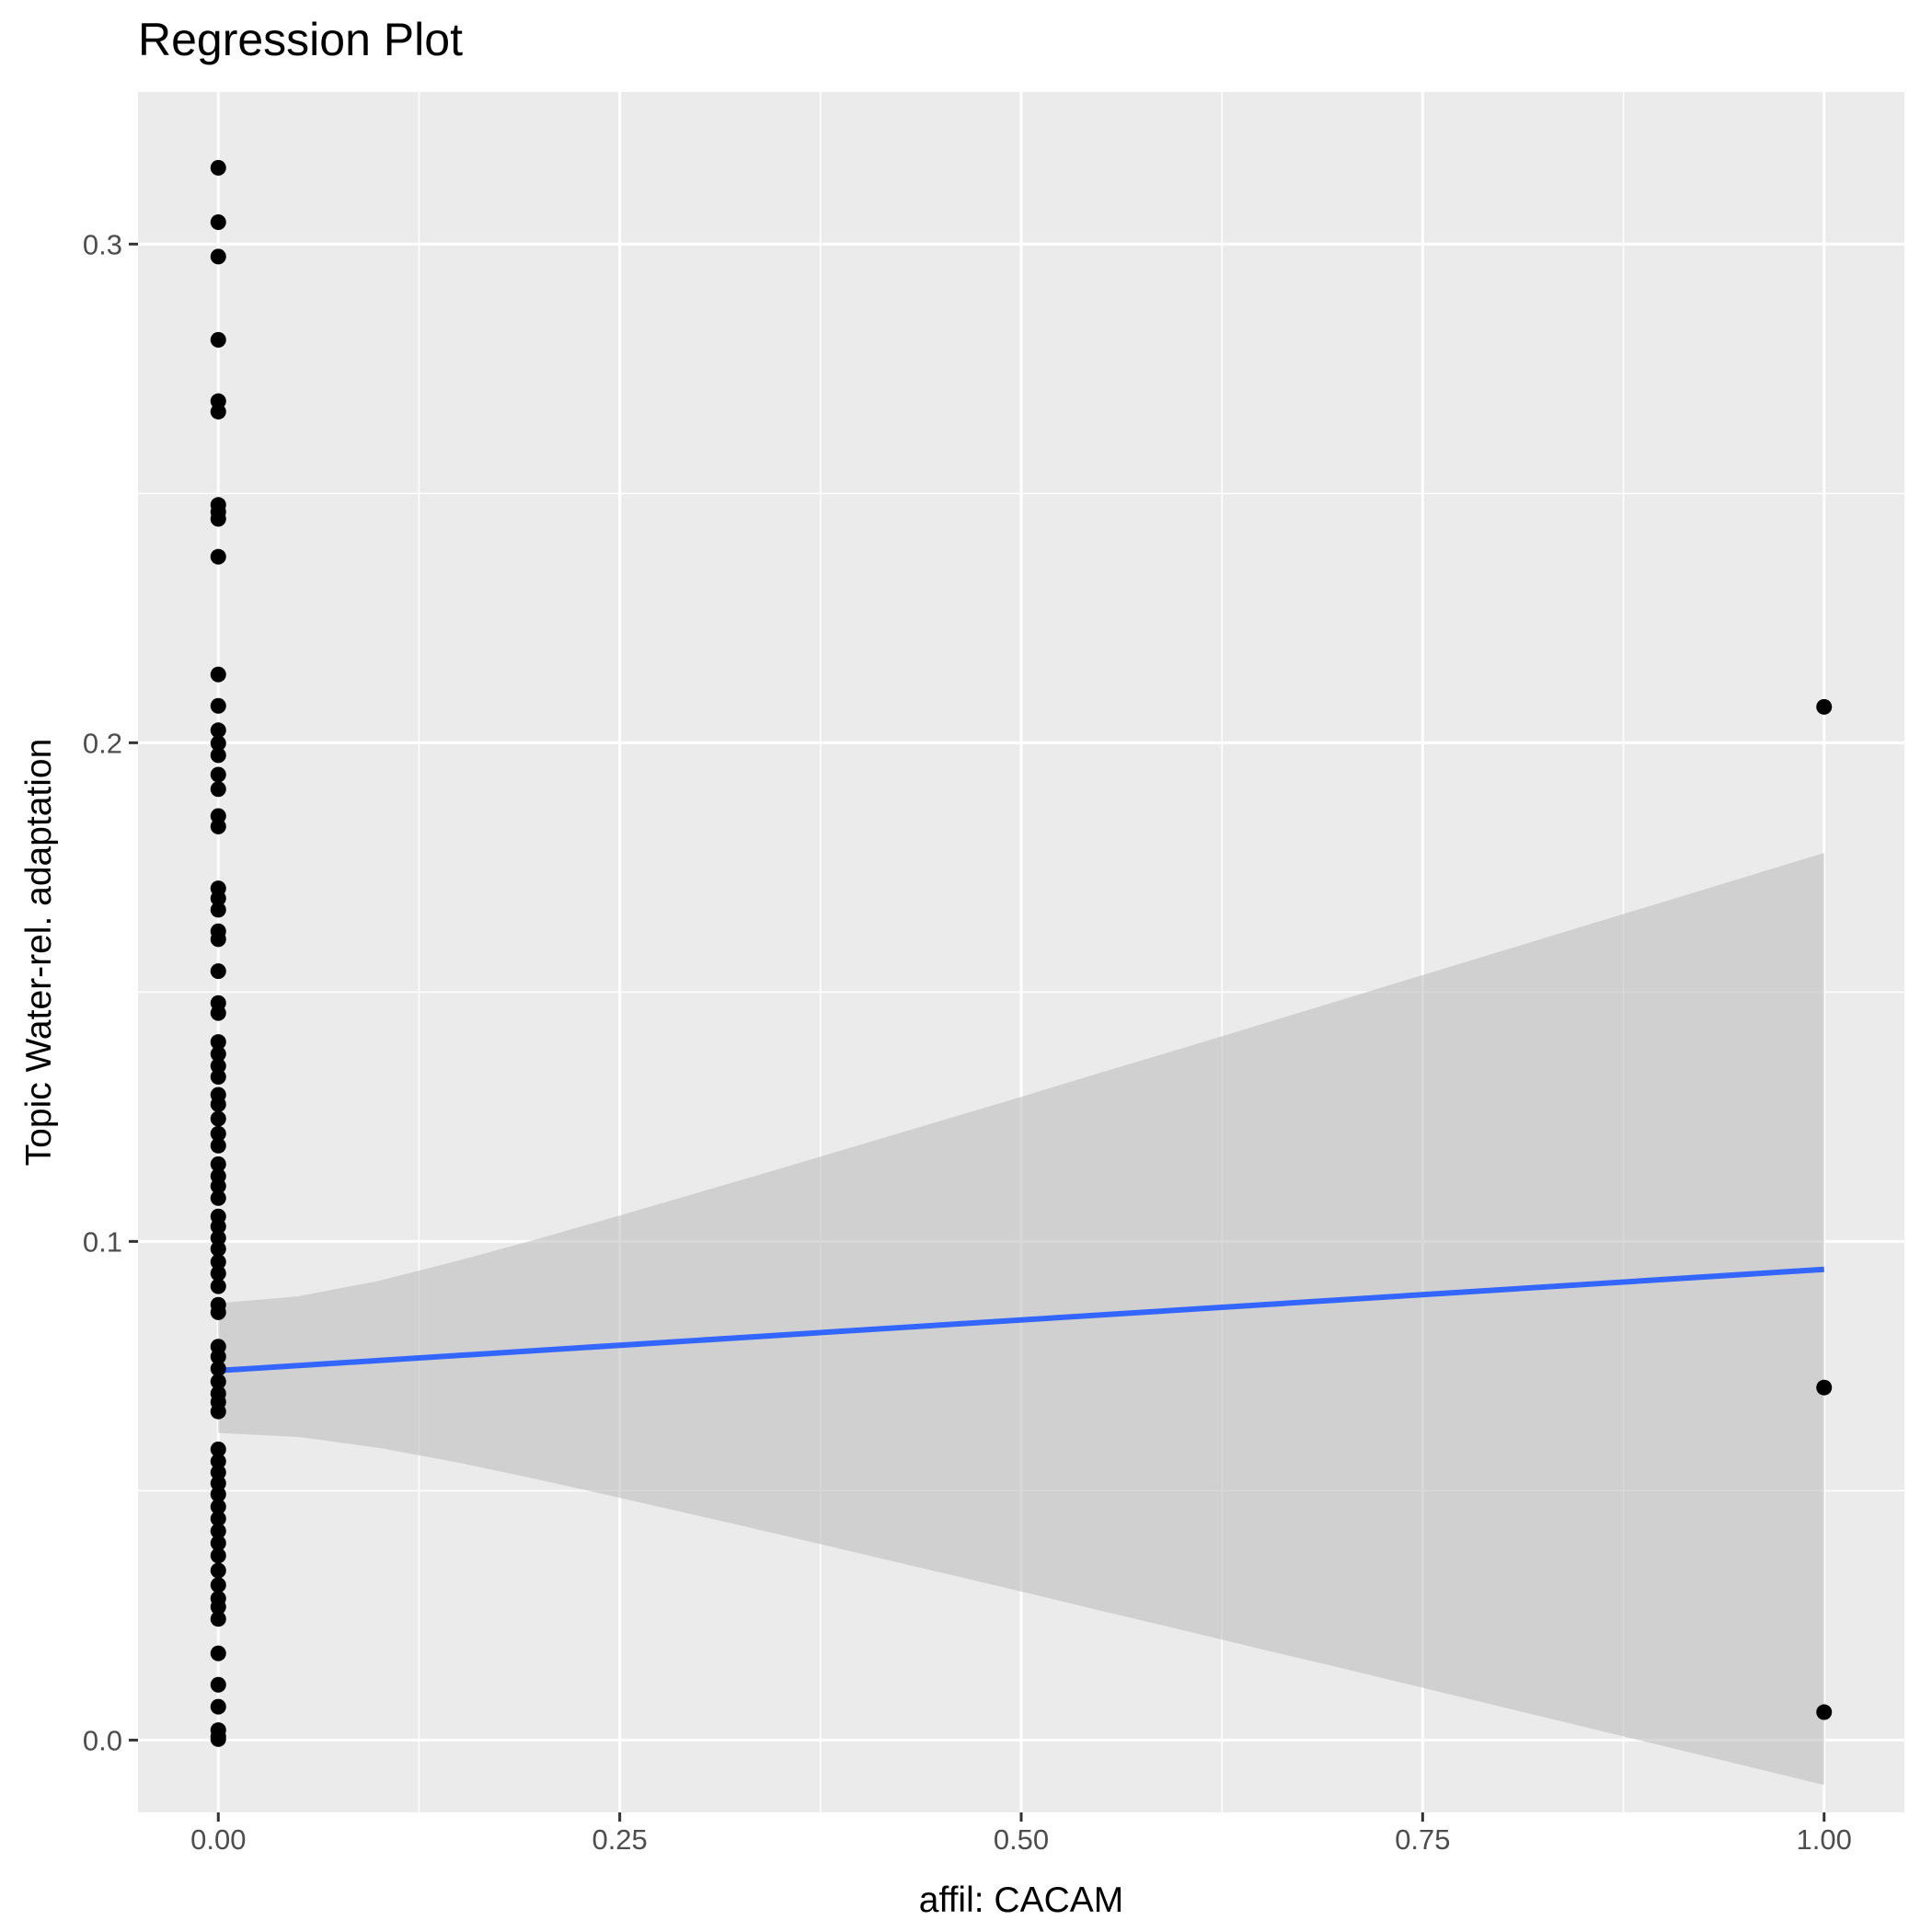  What do you see at coordinates (110, 992) in the screenshot?
I see `y-axis-ticks: 0.0 0.1 0.2 0.3` at bounding box center [110, 992].